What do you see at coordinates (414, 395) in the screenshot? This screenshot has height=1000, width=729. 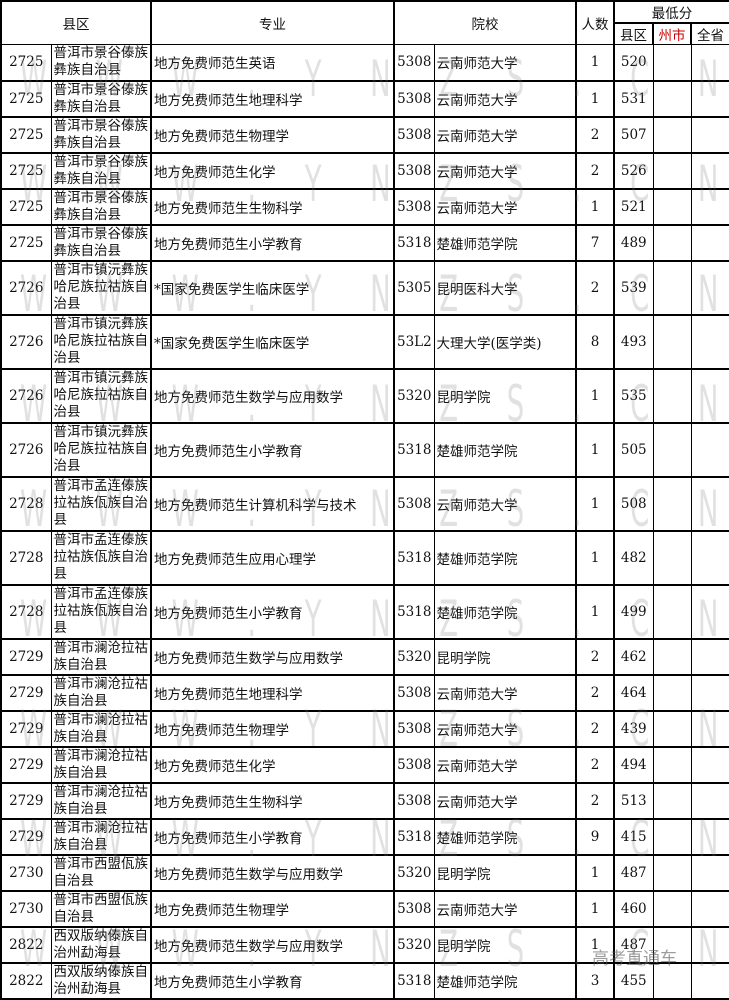 I see `school-code: 5320` at bounding box center [414, 395].